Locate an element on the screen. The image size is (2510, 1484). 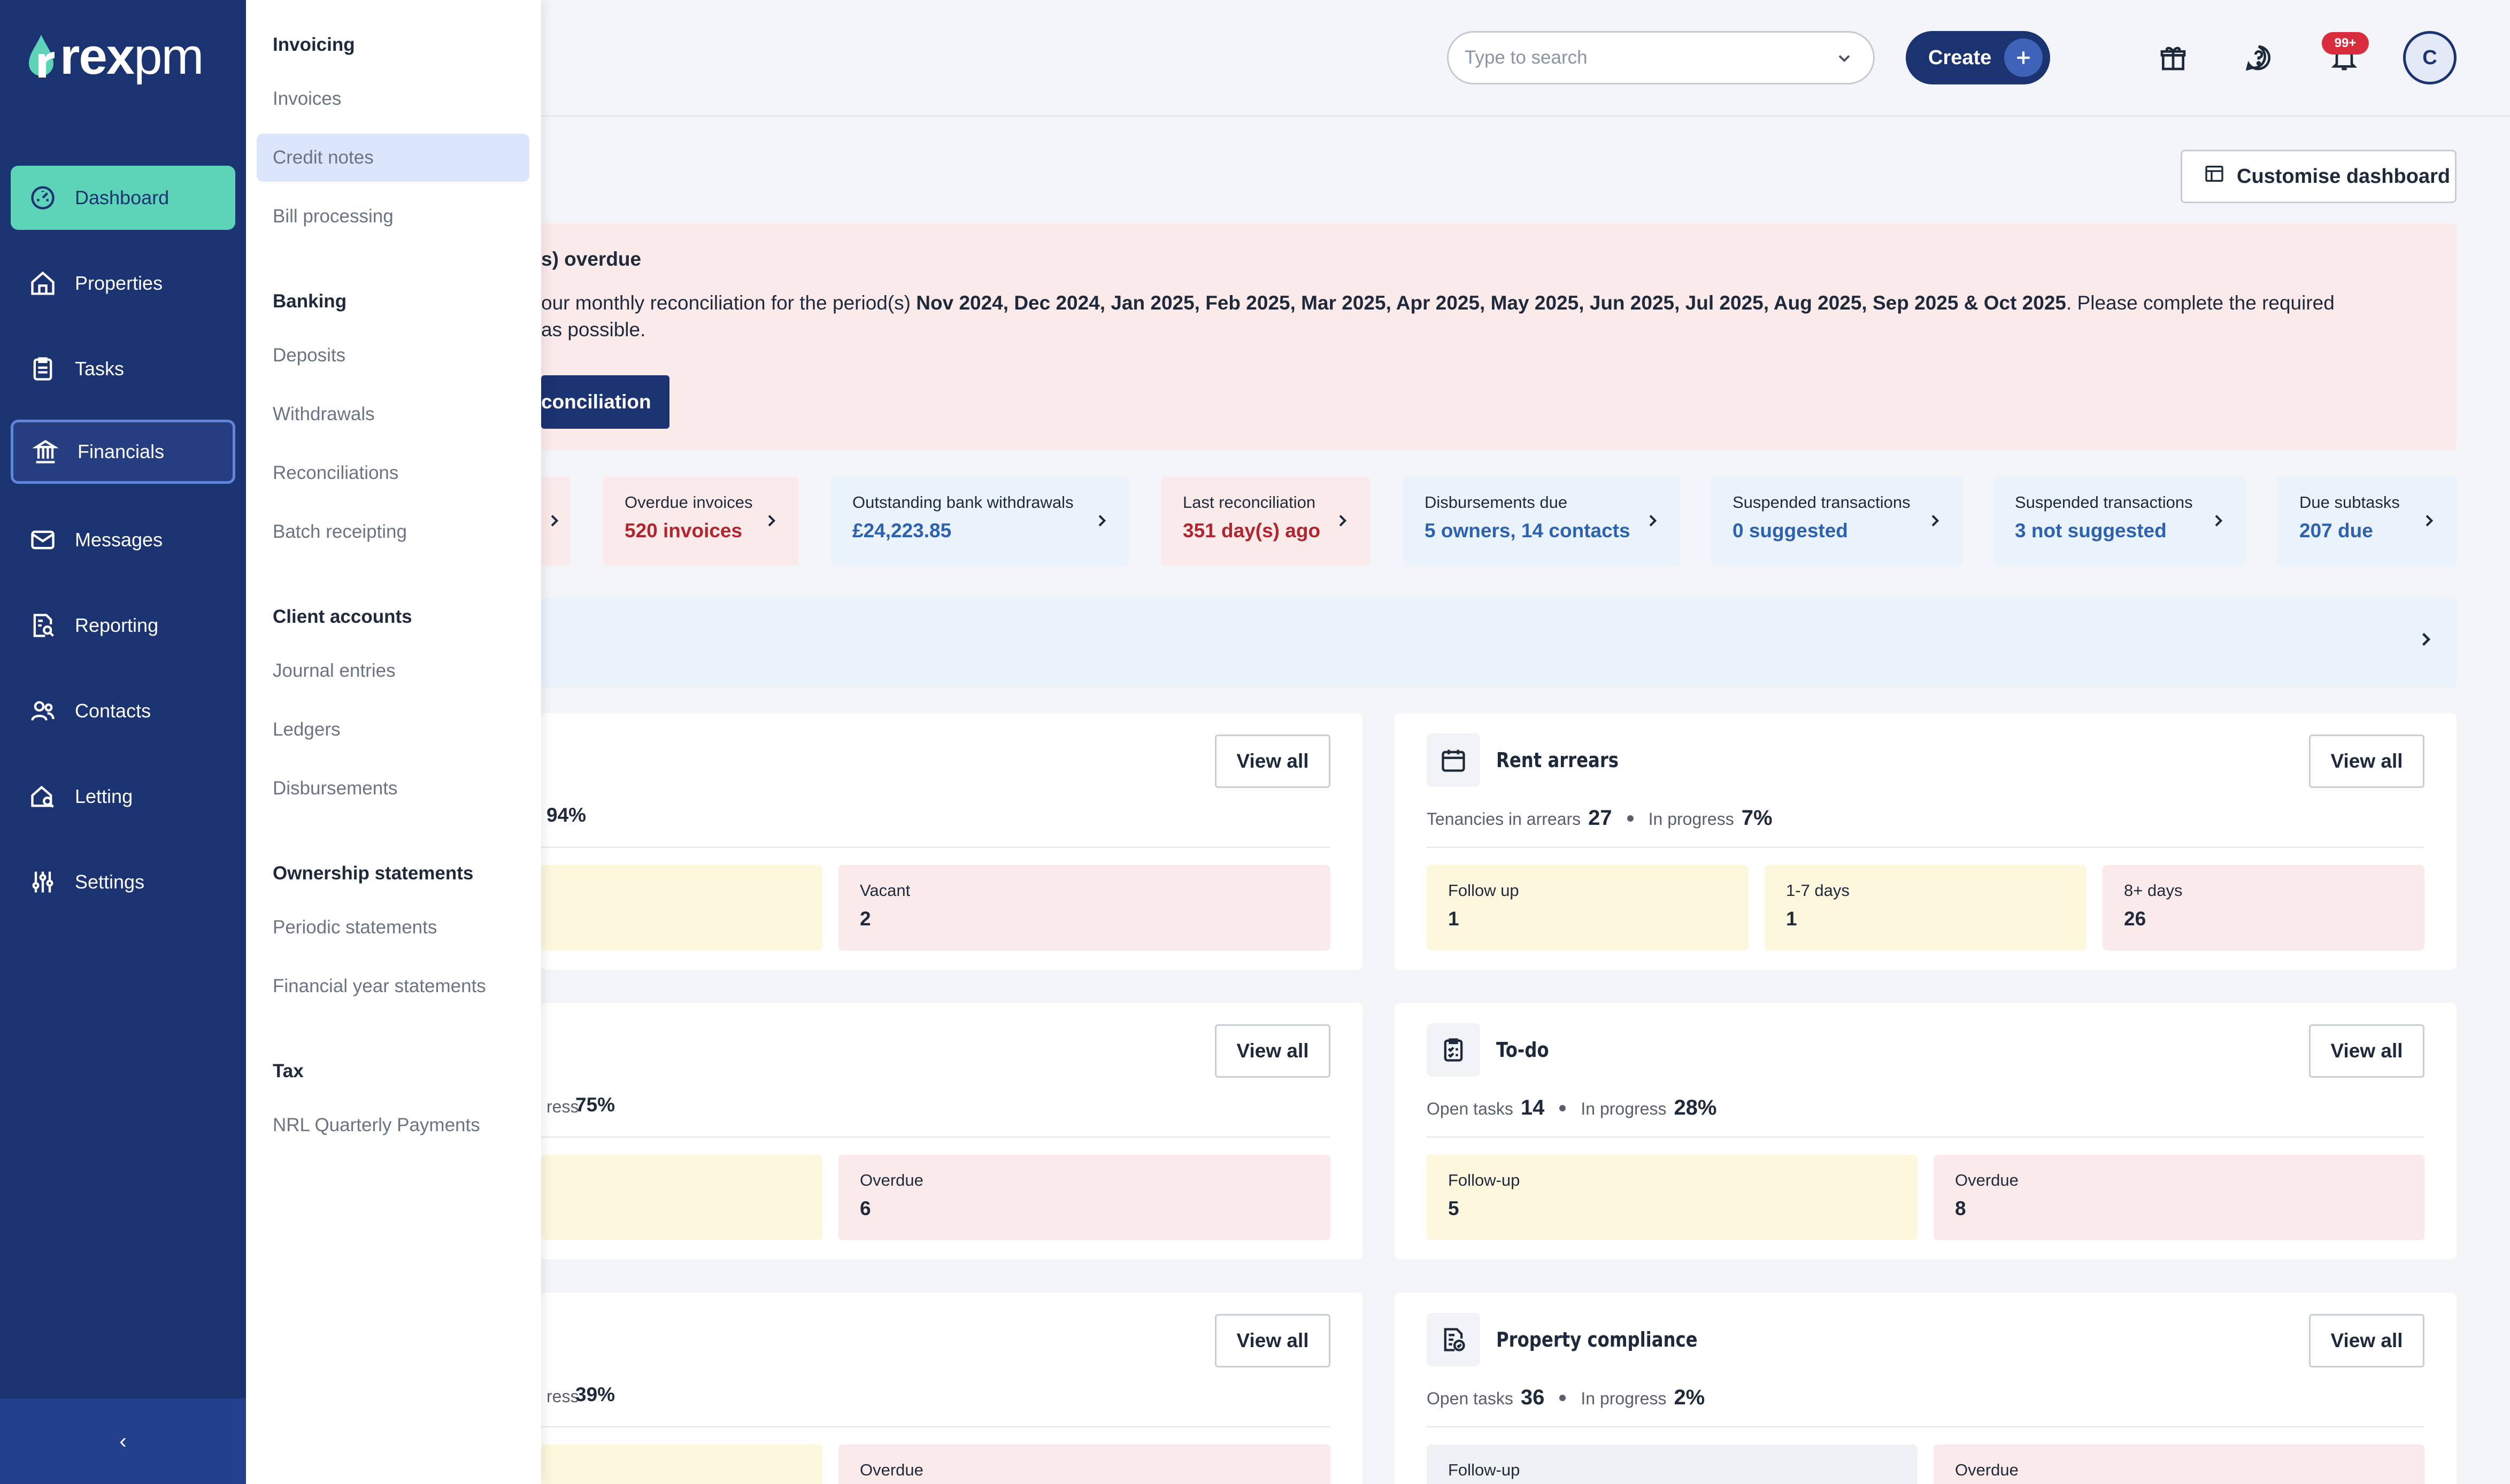
envelope-icon is located at coordinates (43, 540).